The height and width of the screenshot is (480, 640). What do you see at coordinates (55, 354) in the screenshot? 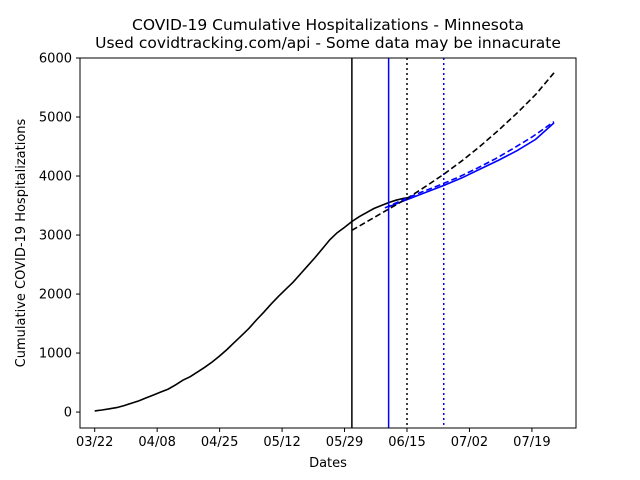
I see `y-tick-label-1: 1000` at bounding box center [55, 354].